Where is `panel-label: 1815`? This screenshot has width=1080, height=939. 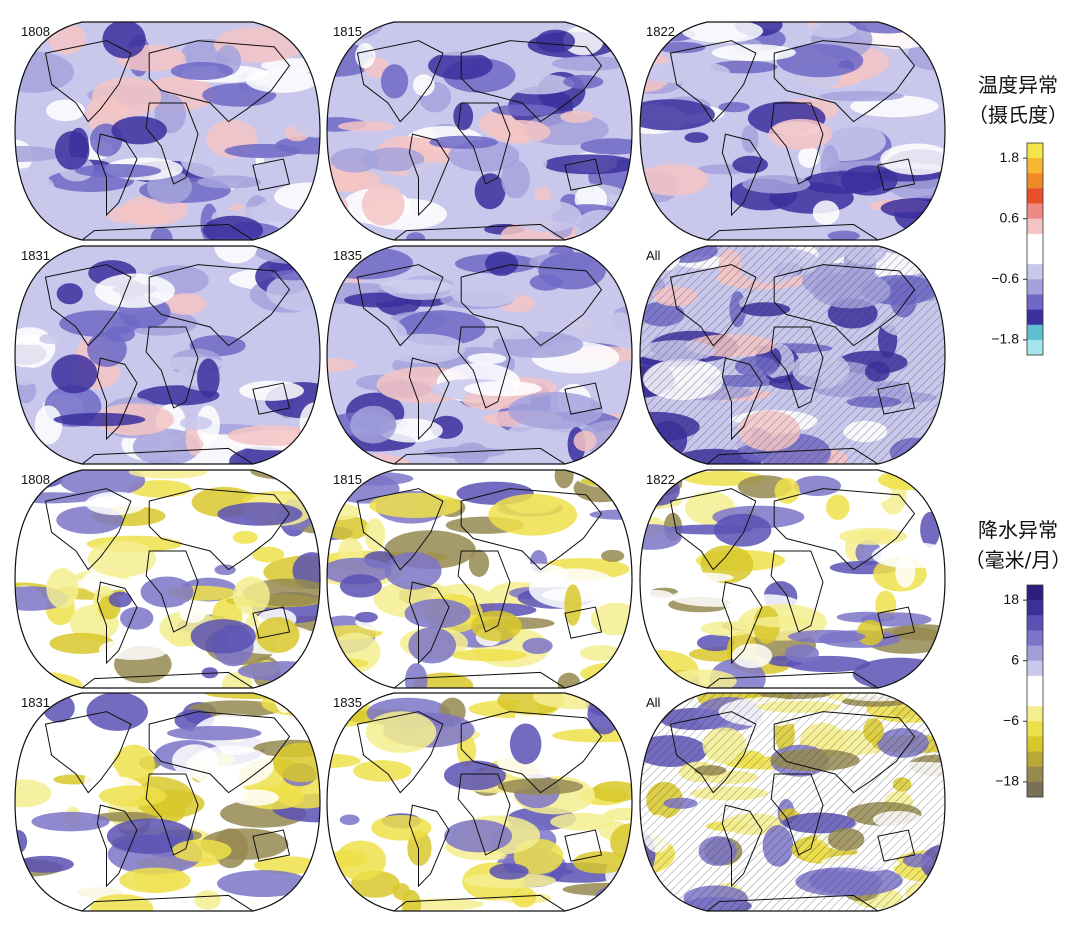
panel-label: 1815 is located at coordinates (347, 31).